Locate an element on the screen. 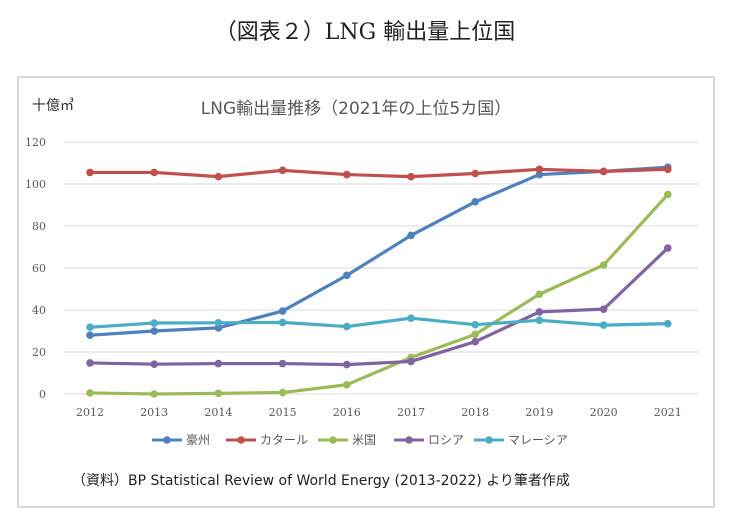 This screenshot has width=730, height=529. x-tick-label: 2012 is located at coordinates (90, 412).